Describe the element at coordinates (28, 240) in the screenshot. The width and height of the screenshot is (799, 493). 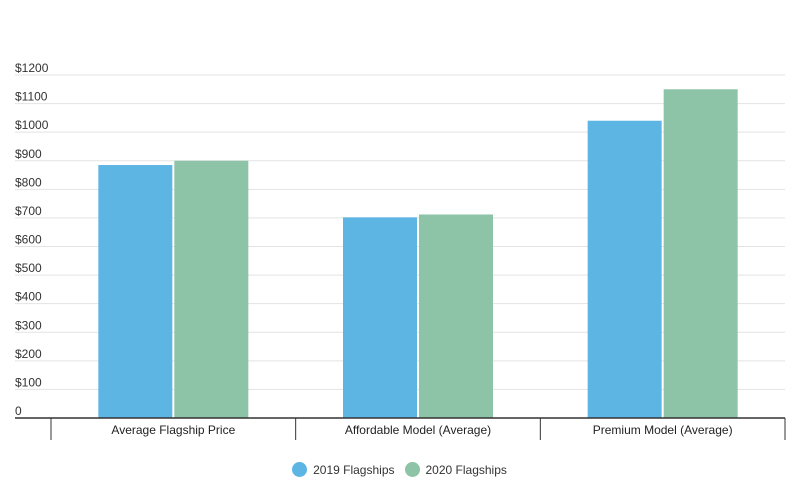
I see `y-tick-label: $600` at that location.